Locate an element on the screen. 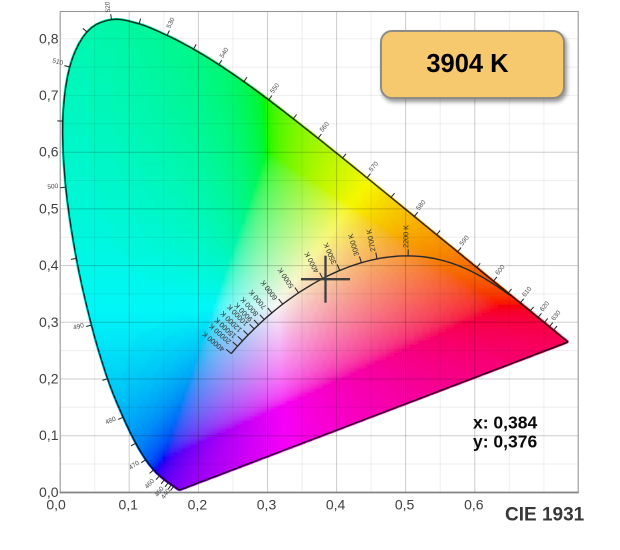 The height and width of the screenshot is (550, 620). svg-text: x: 0,384 is located at coordinates (505, 423).